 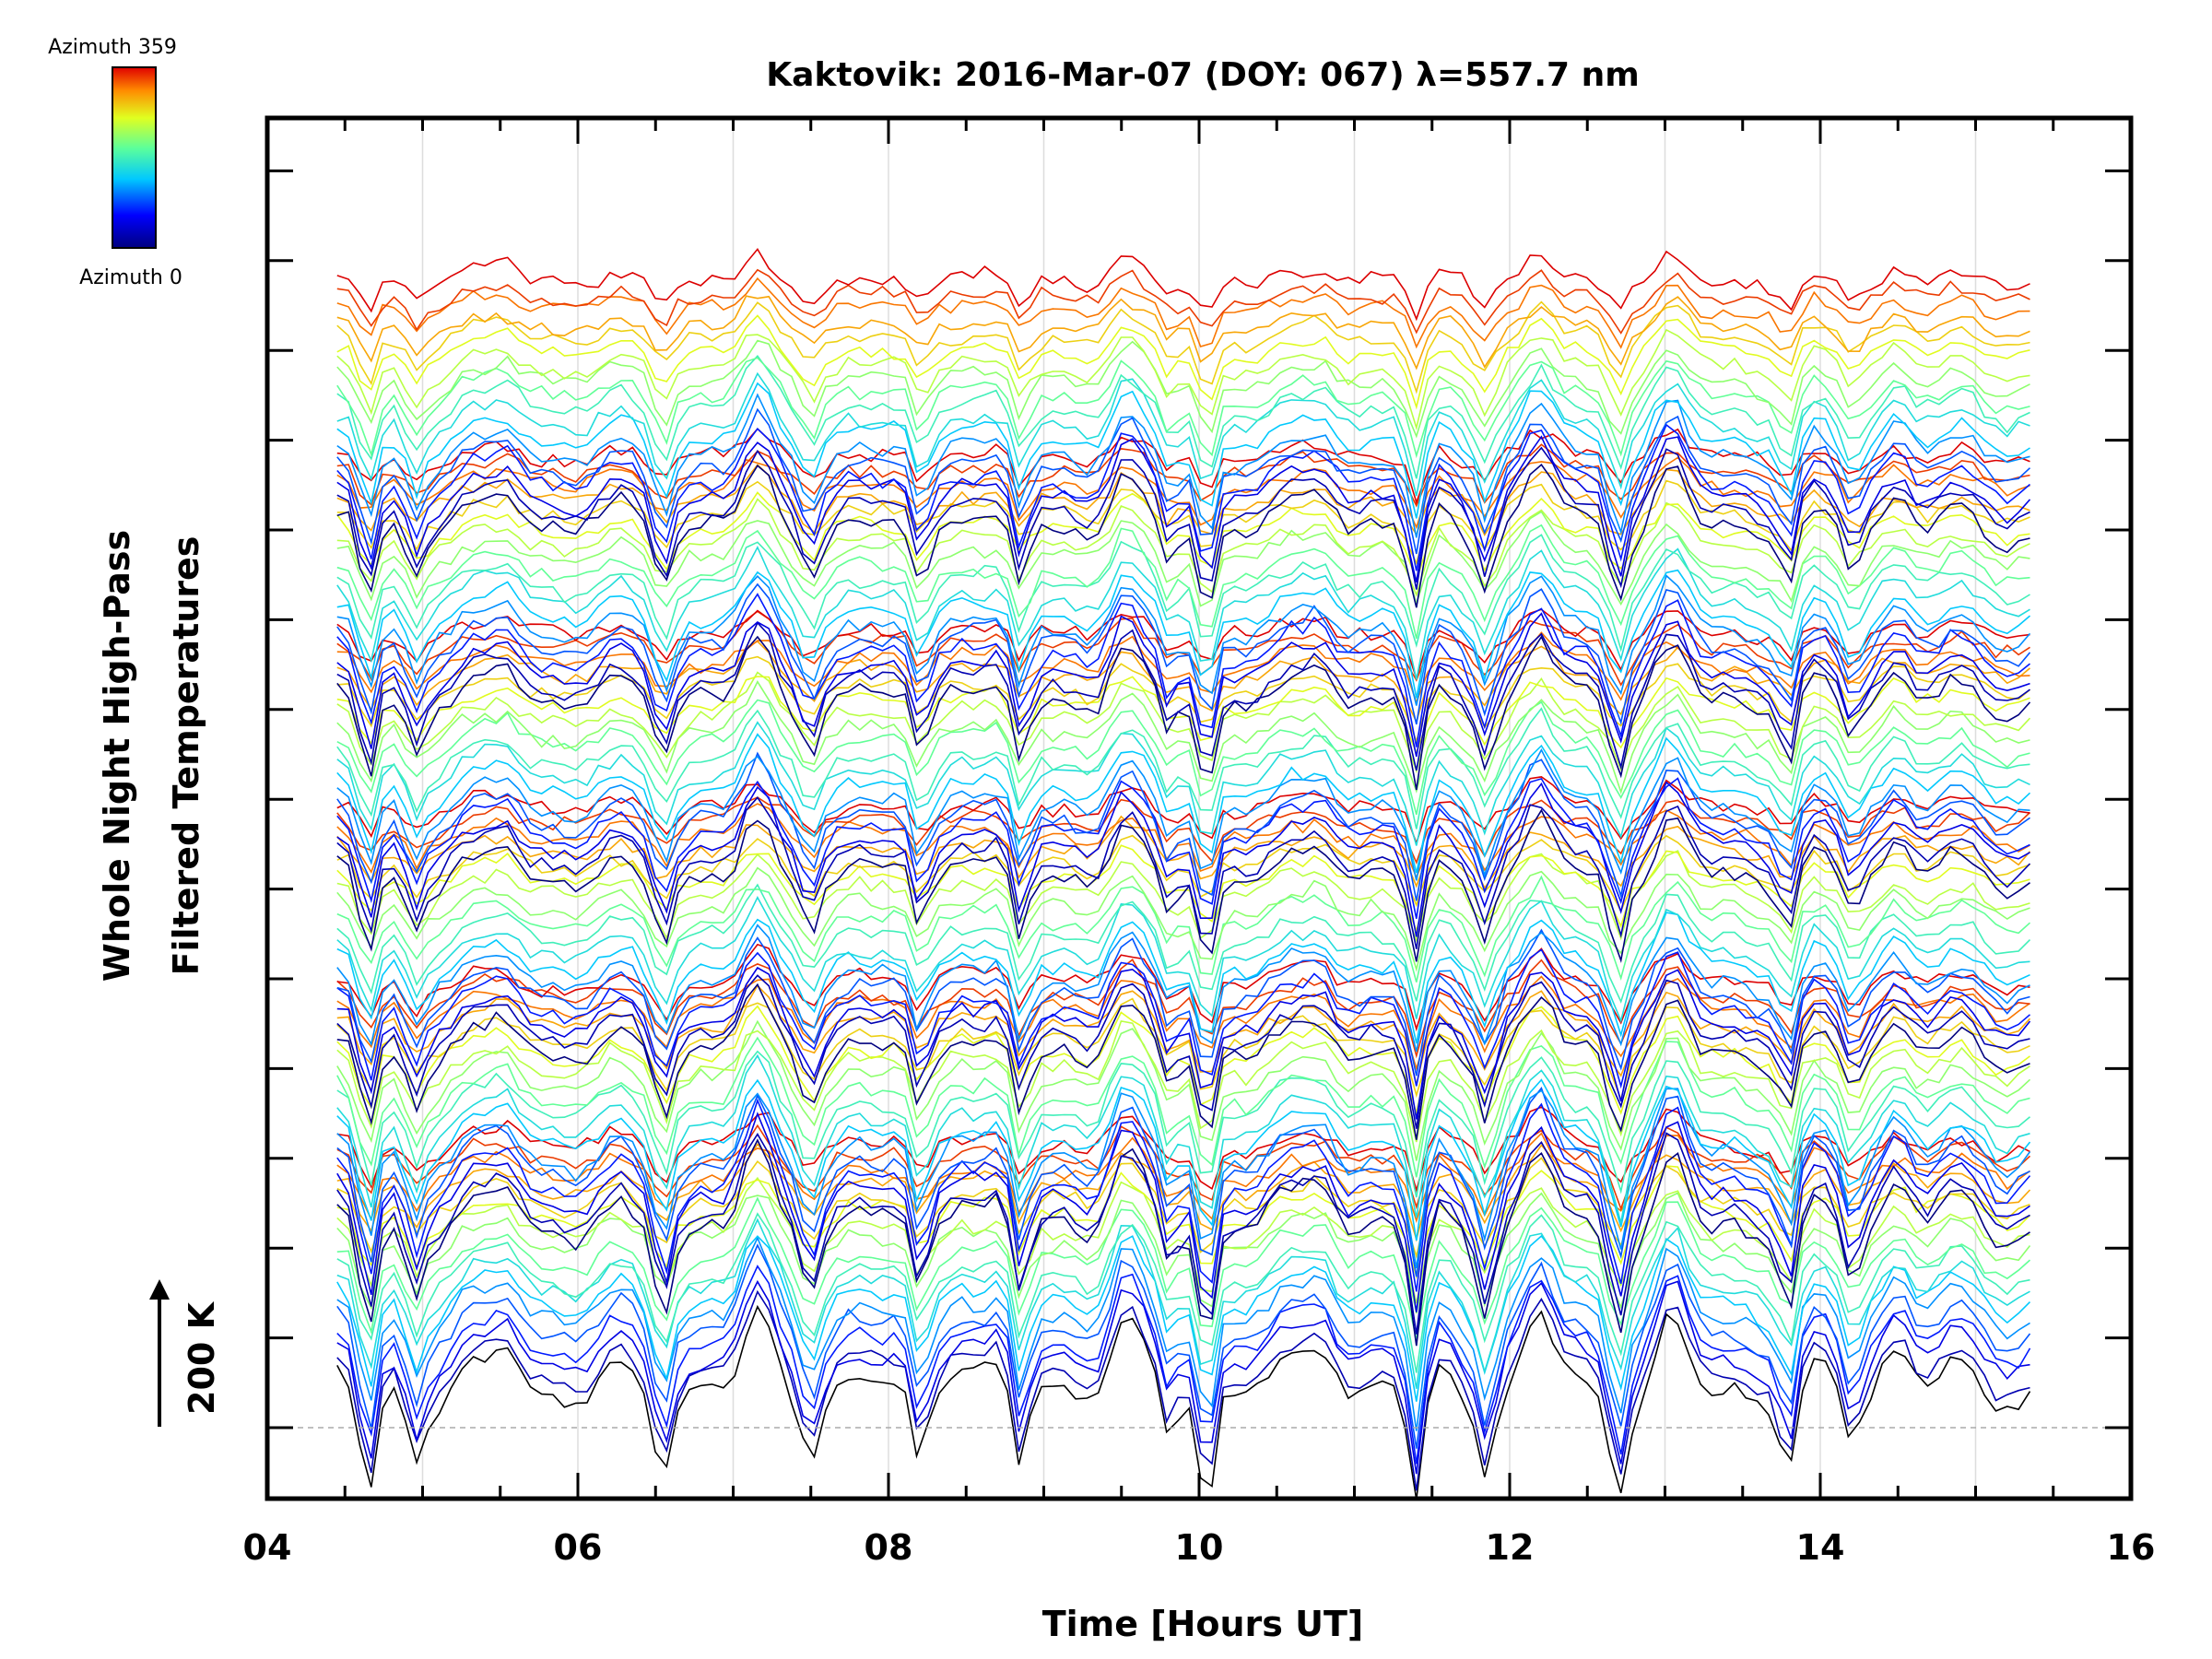 What do you see at coordinates (185, 1353) in the screenshot?
I see `scale-bar: 200 K` at bounding box center [185, 1353].